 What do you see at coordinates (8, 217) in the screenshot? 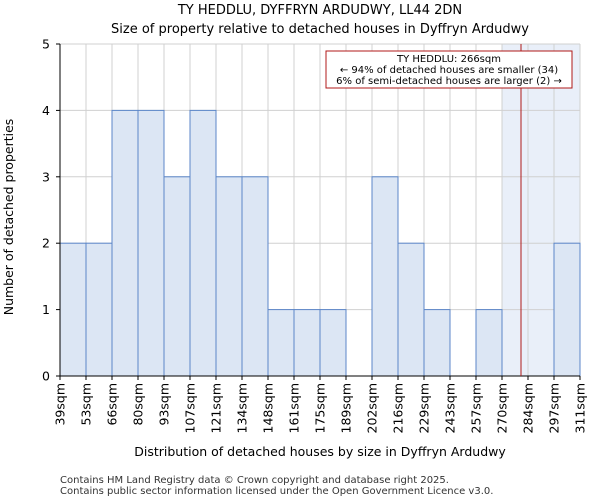
I see `y-axis-label: Number of detached properties` at bounding box center [8, 217].